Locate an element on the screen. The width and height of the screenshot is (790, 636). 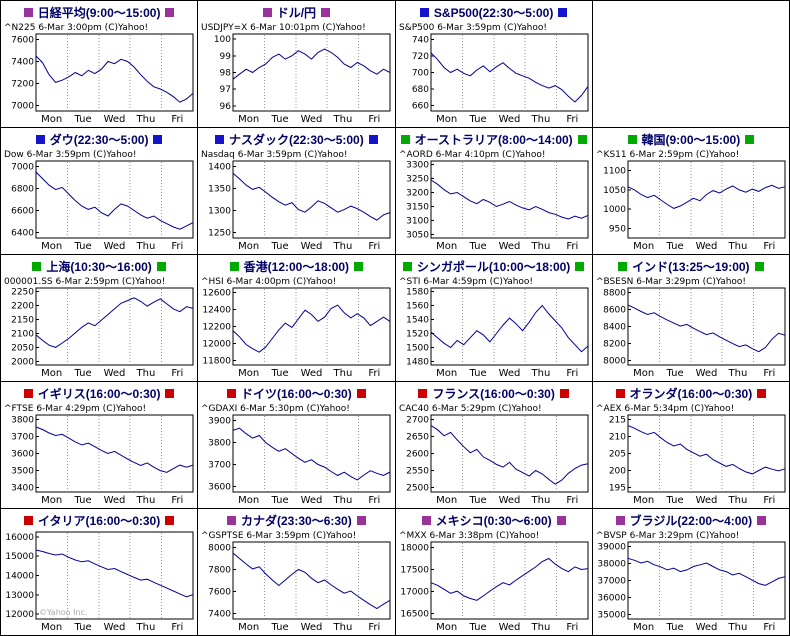
y-axis-label: 6400 is located at coordinates (22, 234).